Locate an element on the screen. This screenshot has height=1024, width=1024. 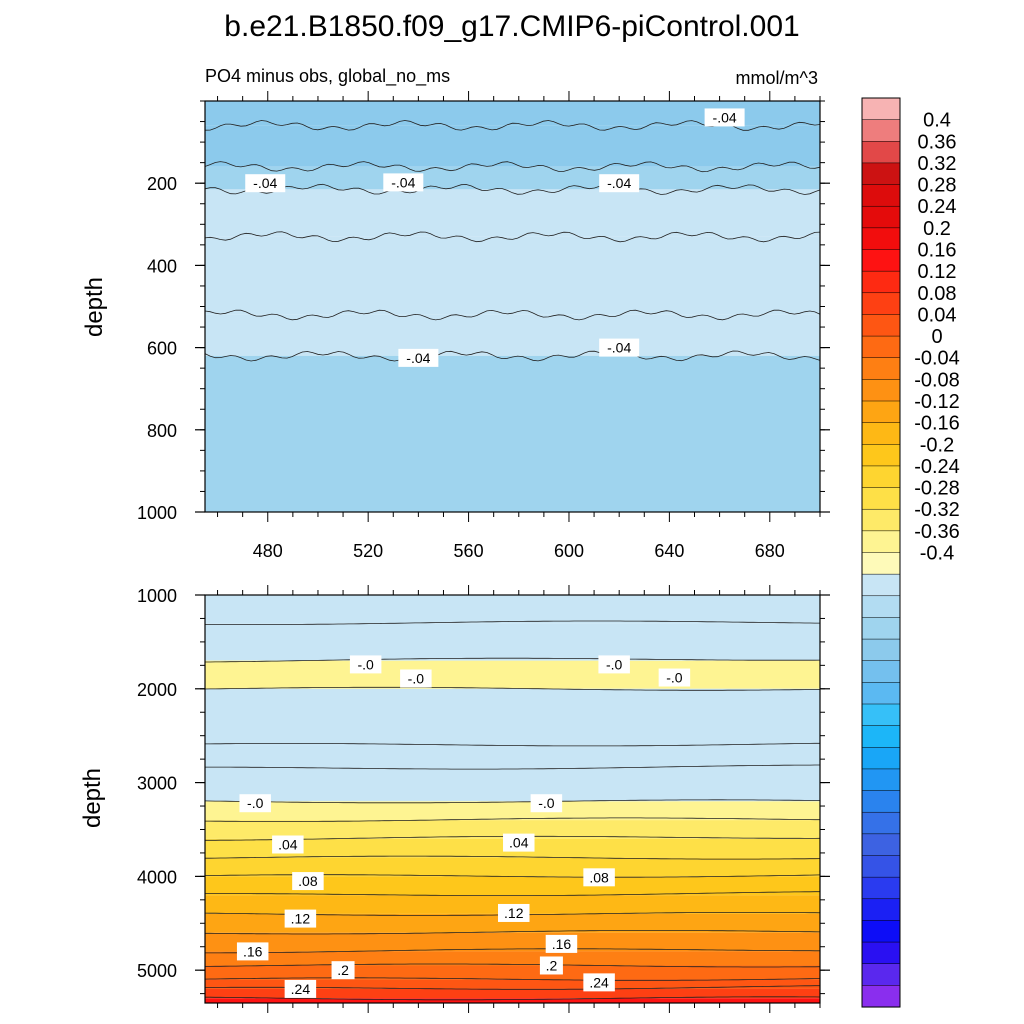
colorbar-tick-label: -0.16 is located at coordinates (937, 424).